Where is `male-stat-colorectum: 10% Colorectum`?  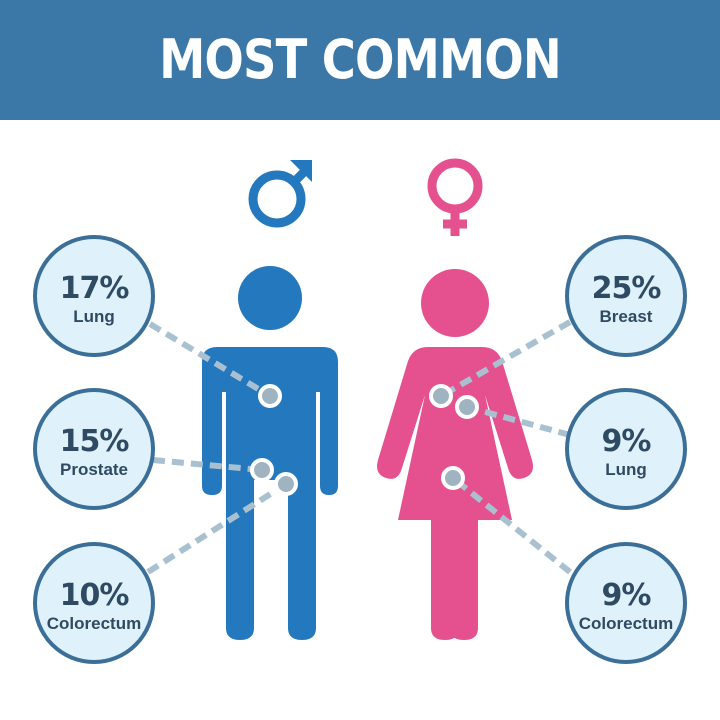 male-stat-colorectum: 10% Colorectum is located at coordinates (94, 603).